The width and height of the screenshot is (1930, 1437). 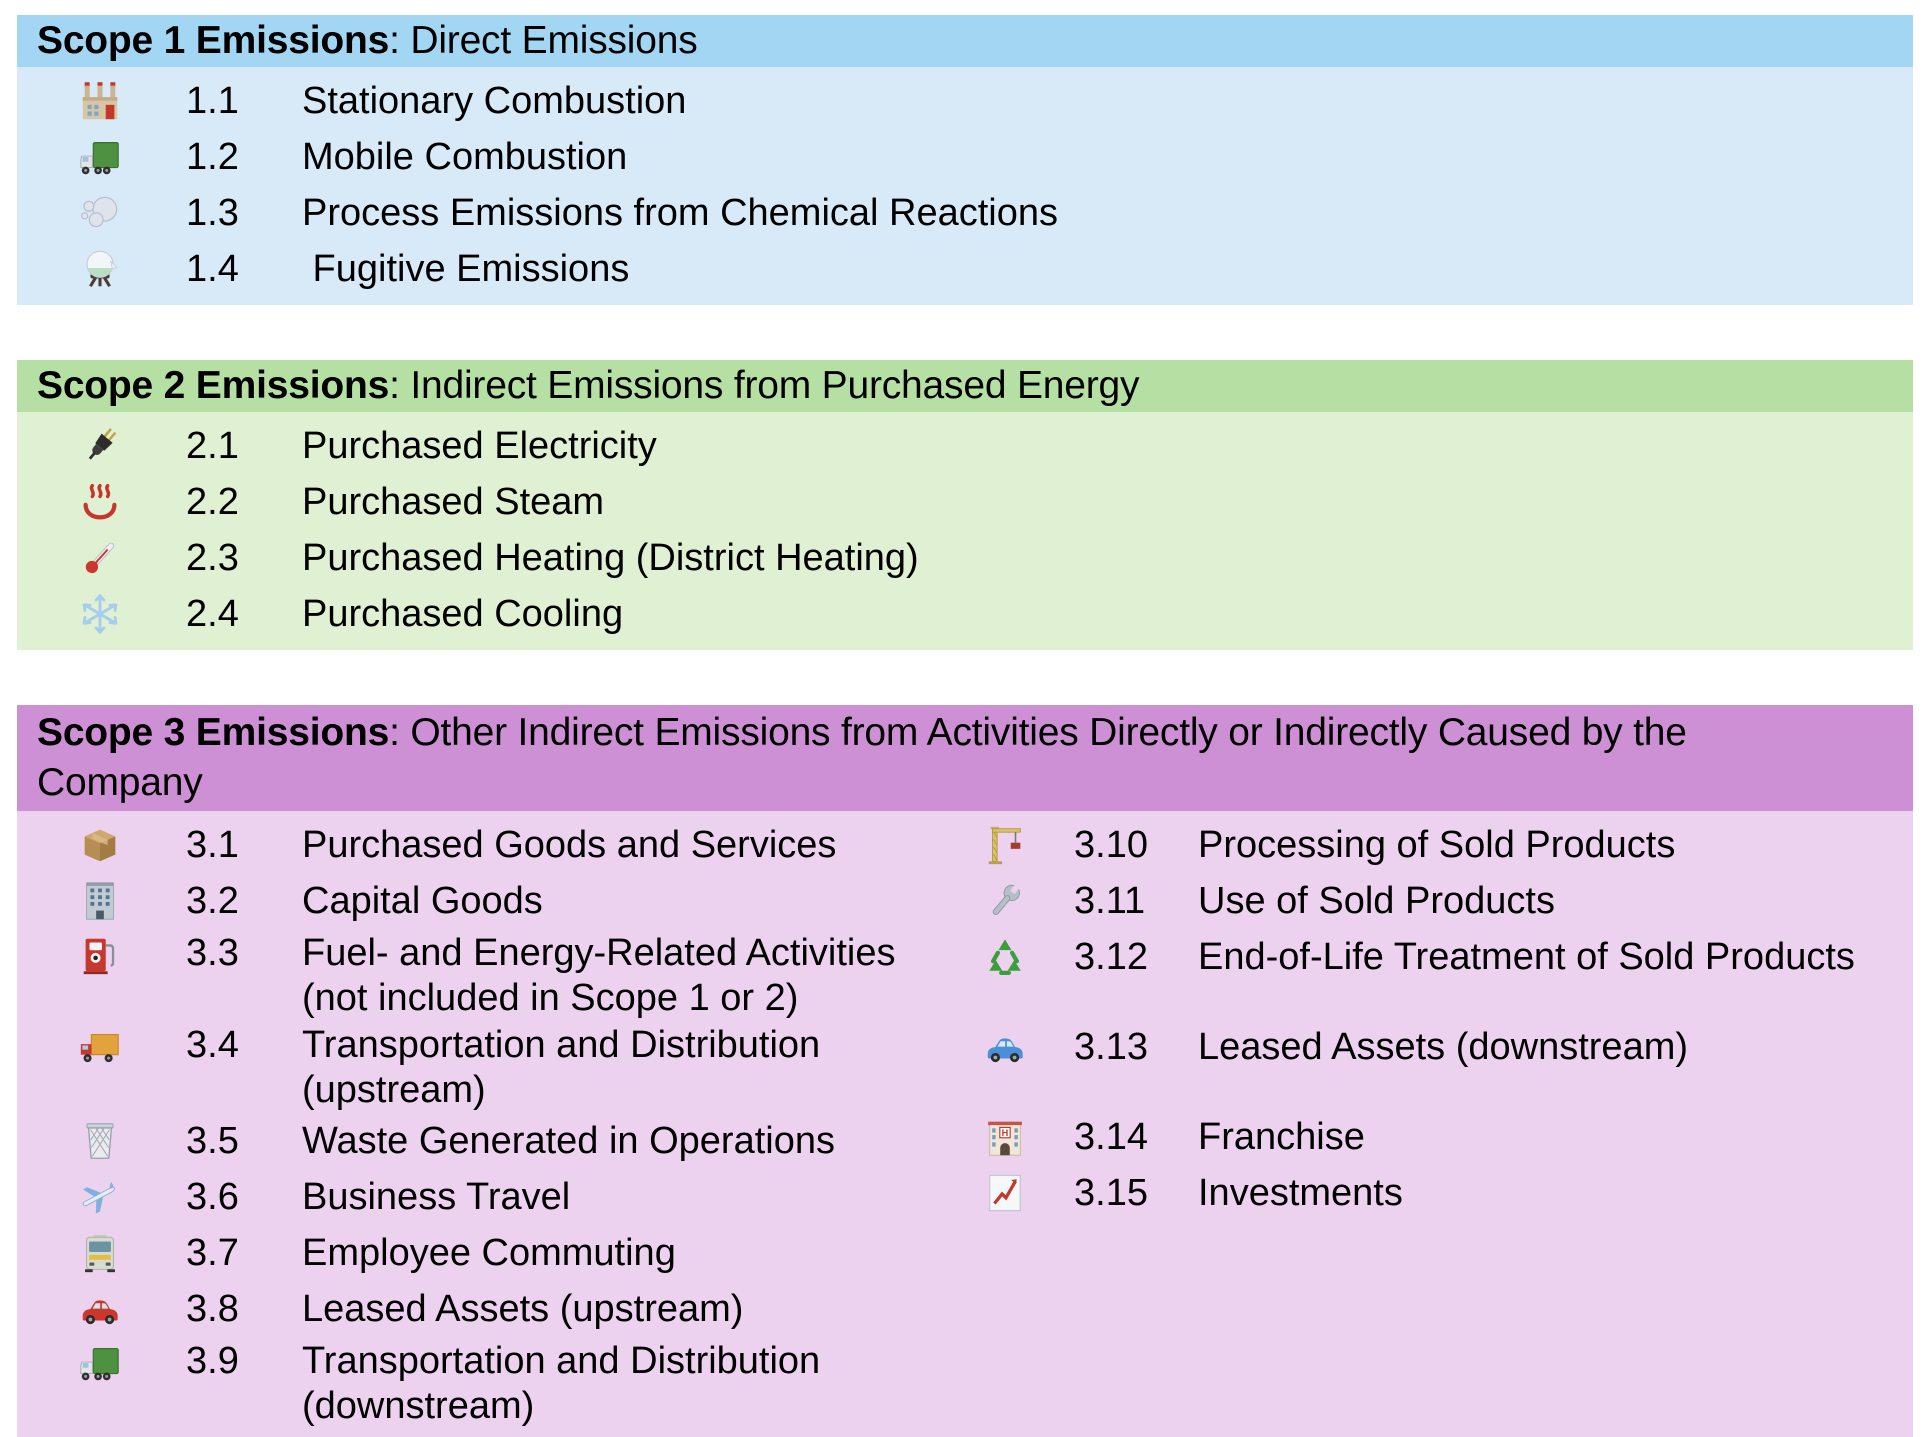 I want to click on item-number: 3.7, so click(x=212, y=1252).